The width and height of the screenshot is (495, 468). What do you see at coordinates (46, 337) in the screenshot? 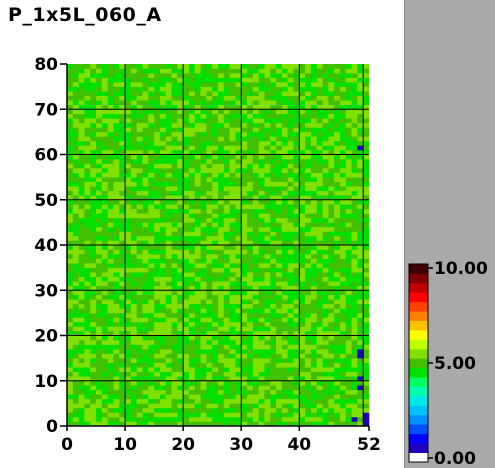
I see `y-tick-label: 20` at bounding box center [46, 337].